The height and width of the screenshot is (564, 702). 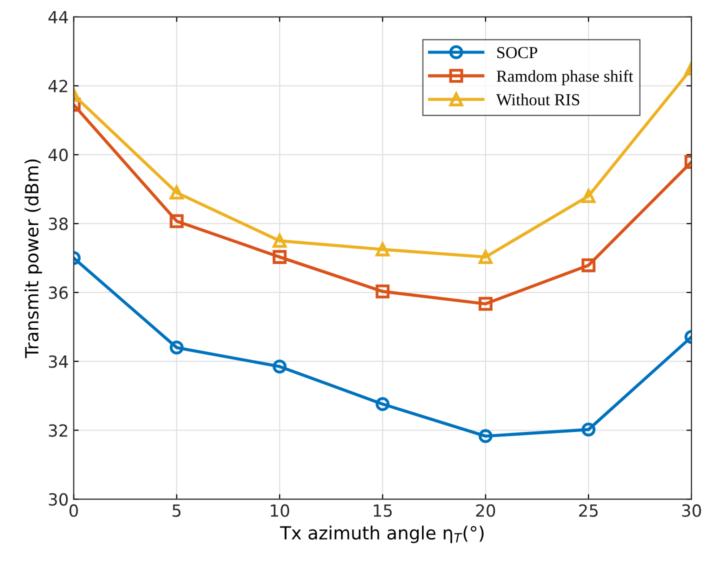 What do you see at coordinates (58, 293) in the screenshot?
I see `y-tick-label: 36` at bounding box center [58, 293].